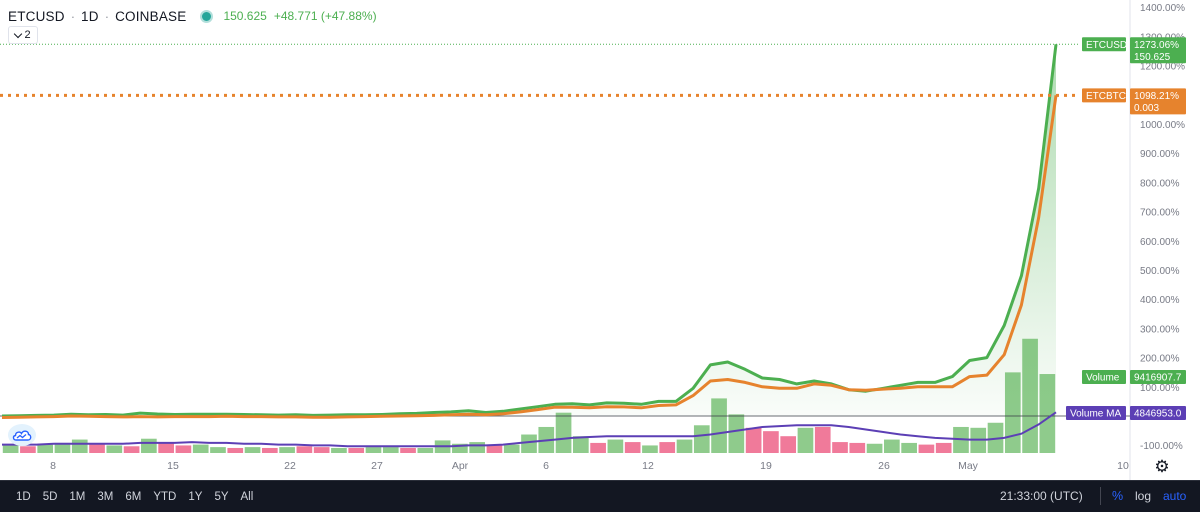 The width and height of the screenshot is (1200, 512). I want to click on etcusd-value: 1273.06%, so click(1156, 45).